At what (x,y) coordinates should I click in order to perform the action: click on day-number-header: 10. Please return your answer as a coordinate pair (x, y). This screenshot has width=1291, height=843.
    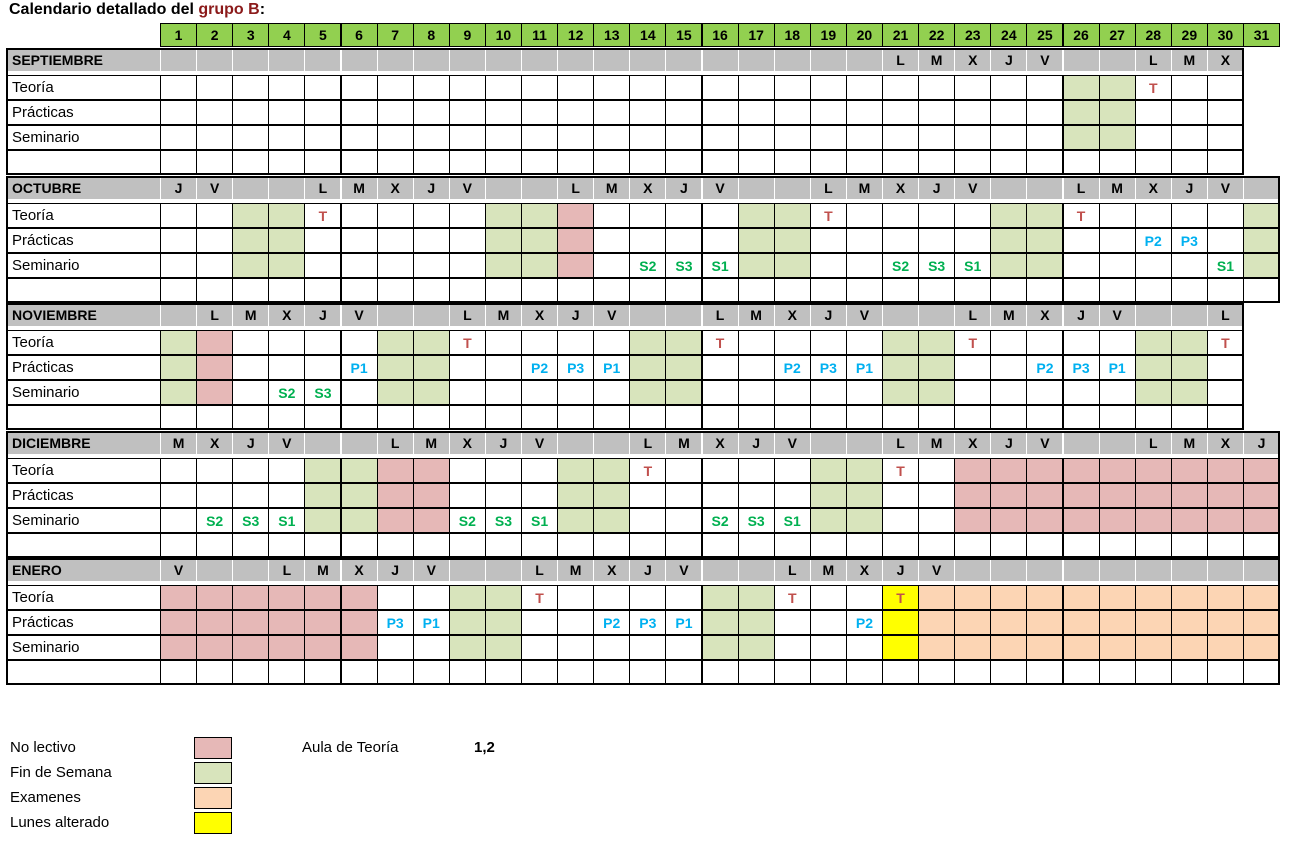
    Looking at the image, I should click on (503, 35).